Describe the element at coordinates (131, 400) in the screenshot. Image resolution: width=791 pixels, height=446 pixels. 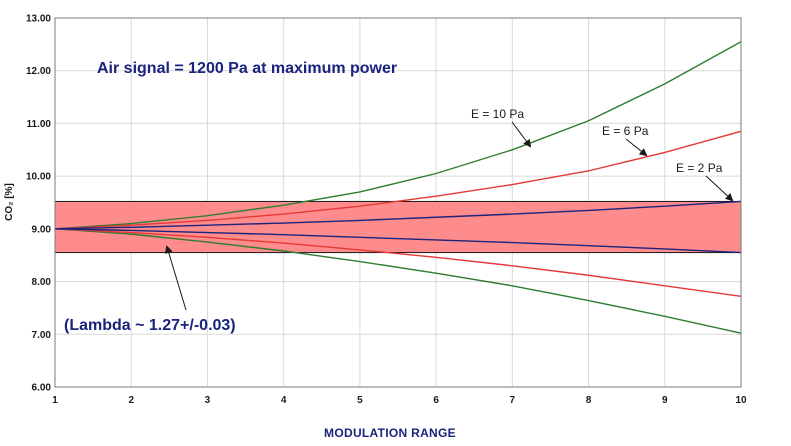
I see `x-tick-label: 2` at that location.